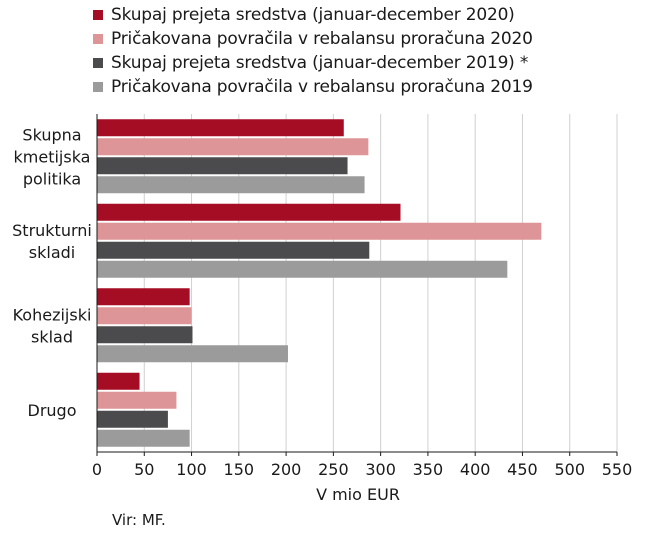  I want to click on x-axis-label: V mio EUR, so click(358, 494).